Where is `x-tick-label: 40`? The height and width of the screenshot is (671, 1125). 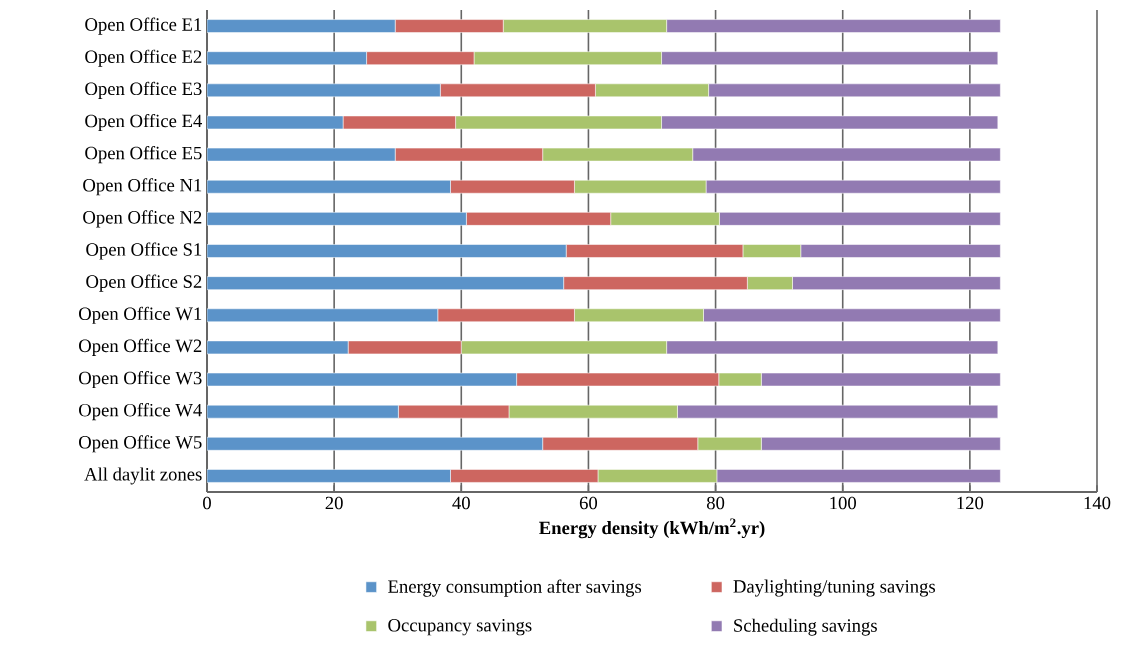
x-tick-label: 40 is located at coordinates (461, 503).